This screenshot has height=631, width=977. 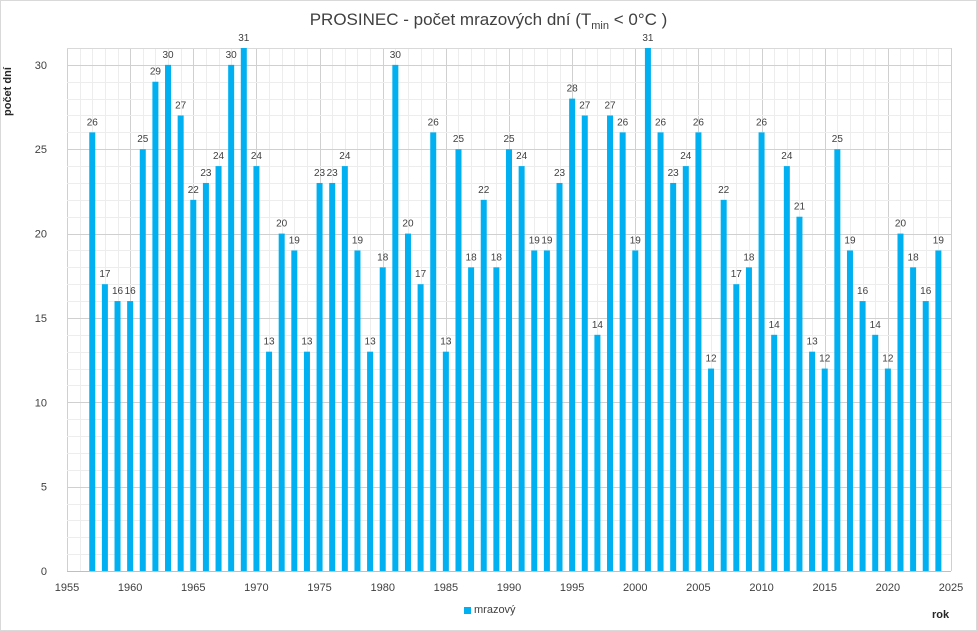 What do you see at coordinates (901, 224) in the screenshot?
I see `data-label: 20` at bounding box center [901, 224].